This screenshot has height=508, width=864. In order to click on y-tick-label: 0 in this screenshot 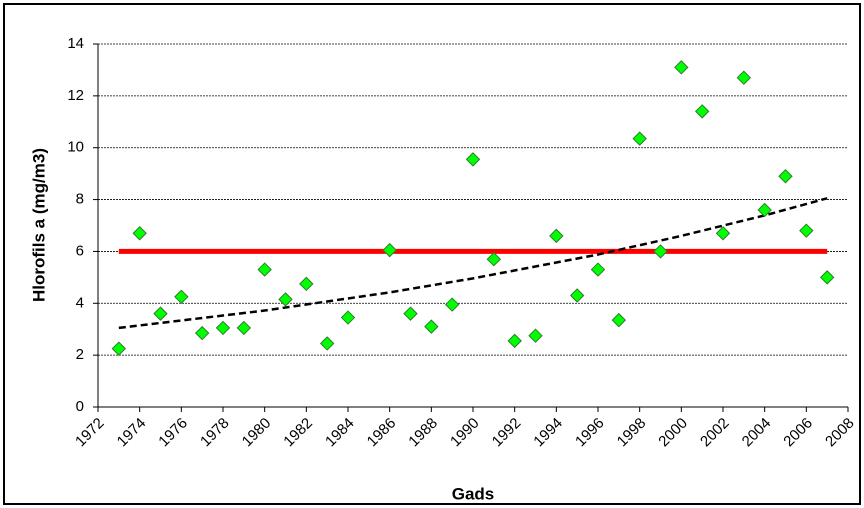, I will do `click(80, 406)`.